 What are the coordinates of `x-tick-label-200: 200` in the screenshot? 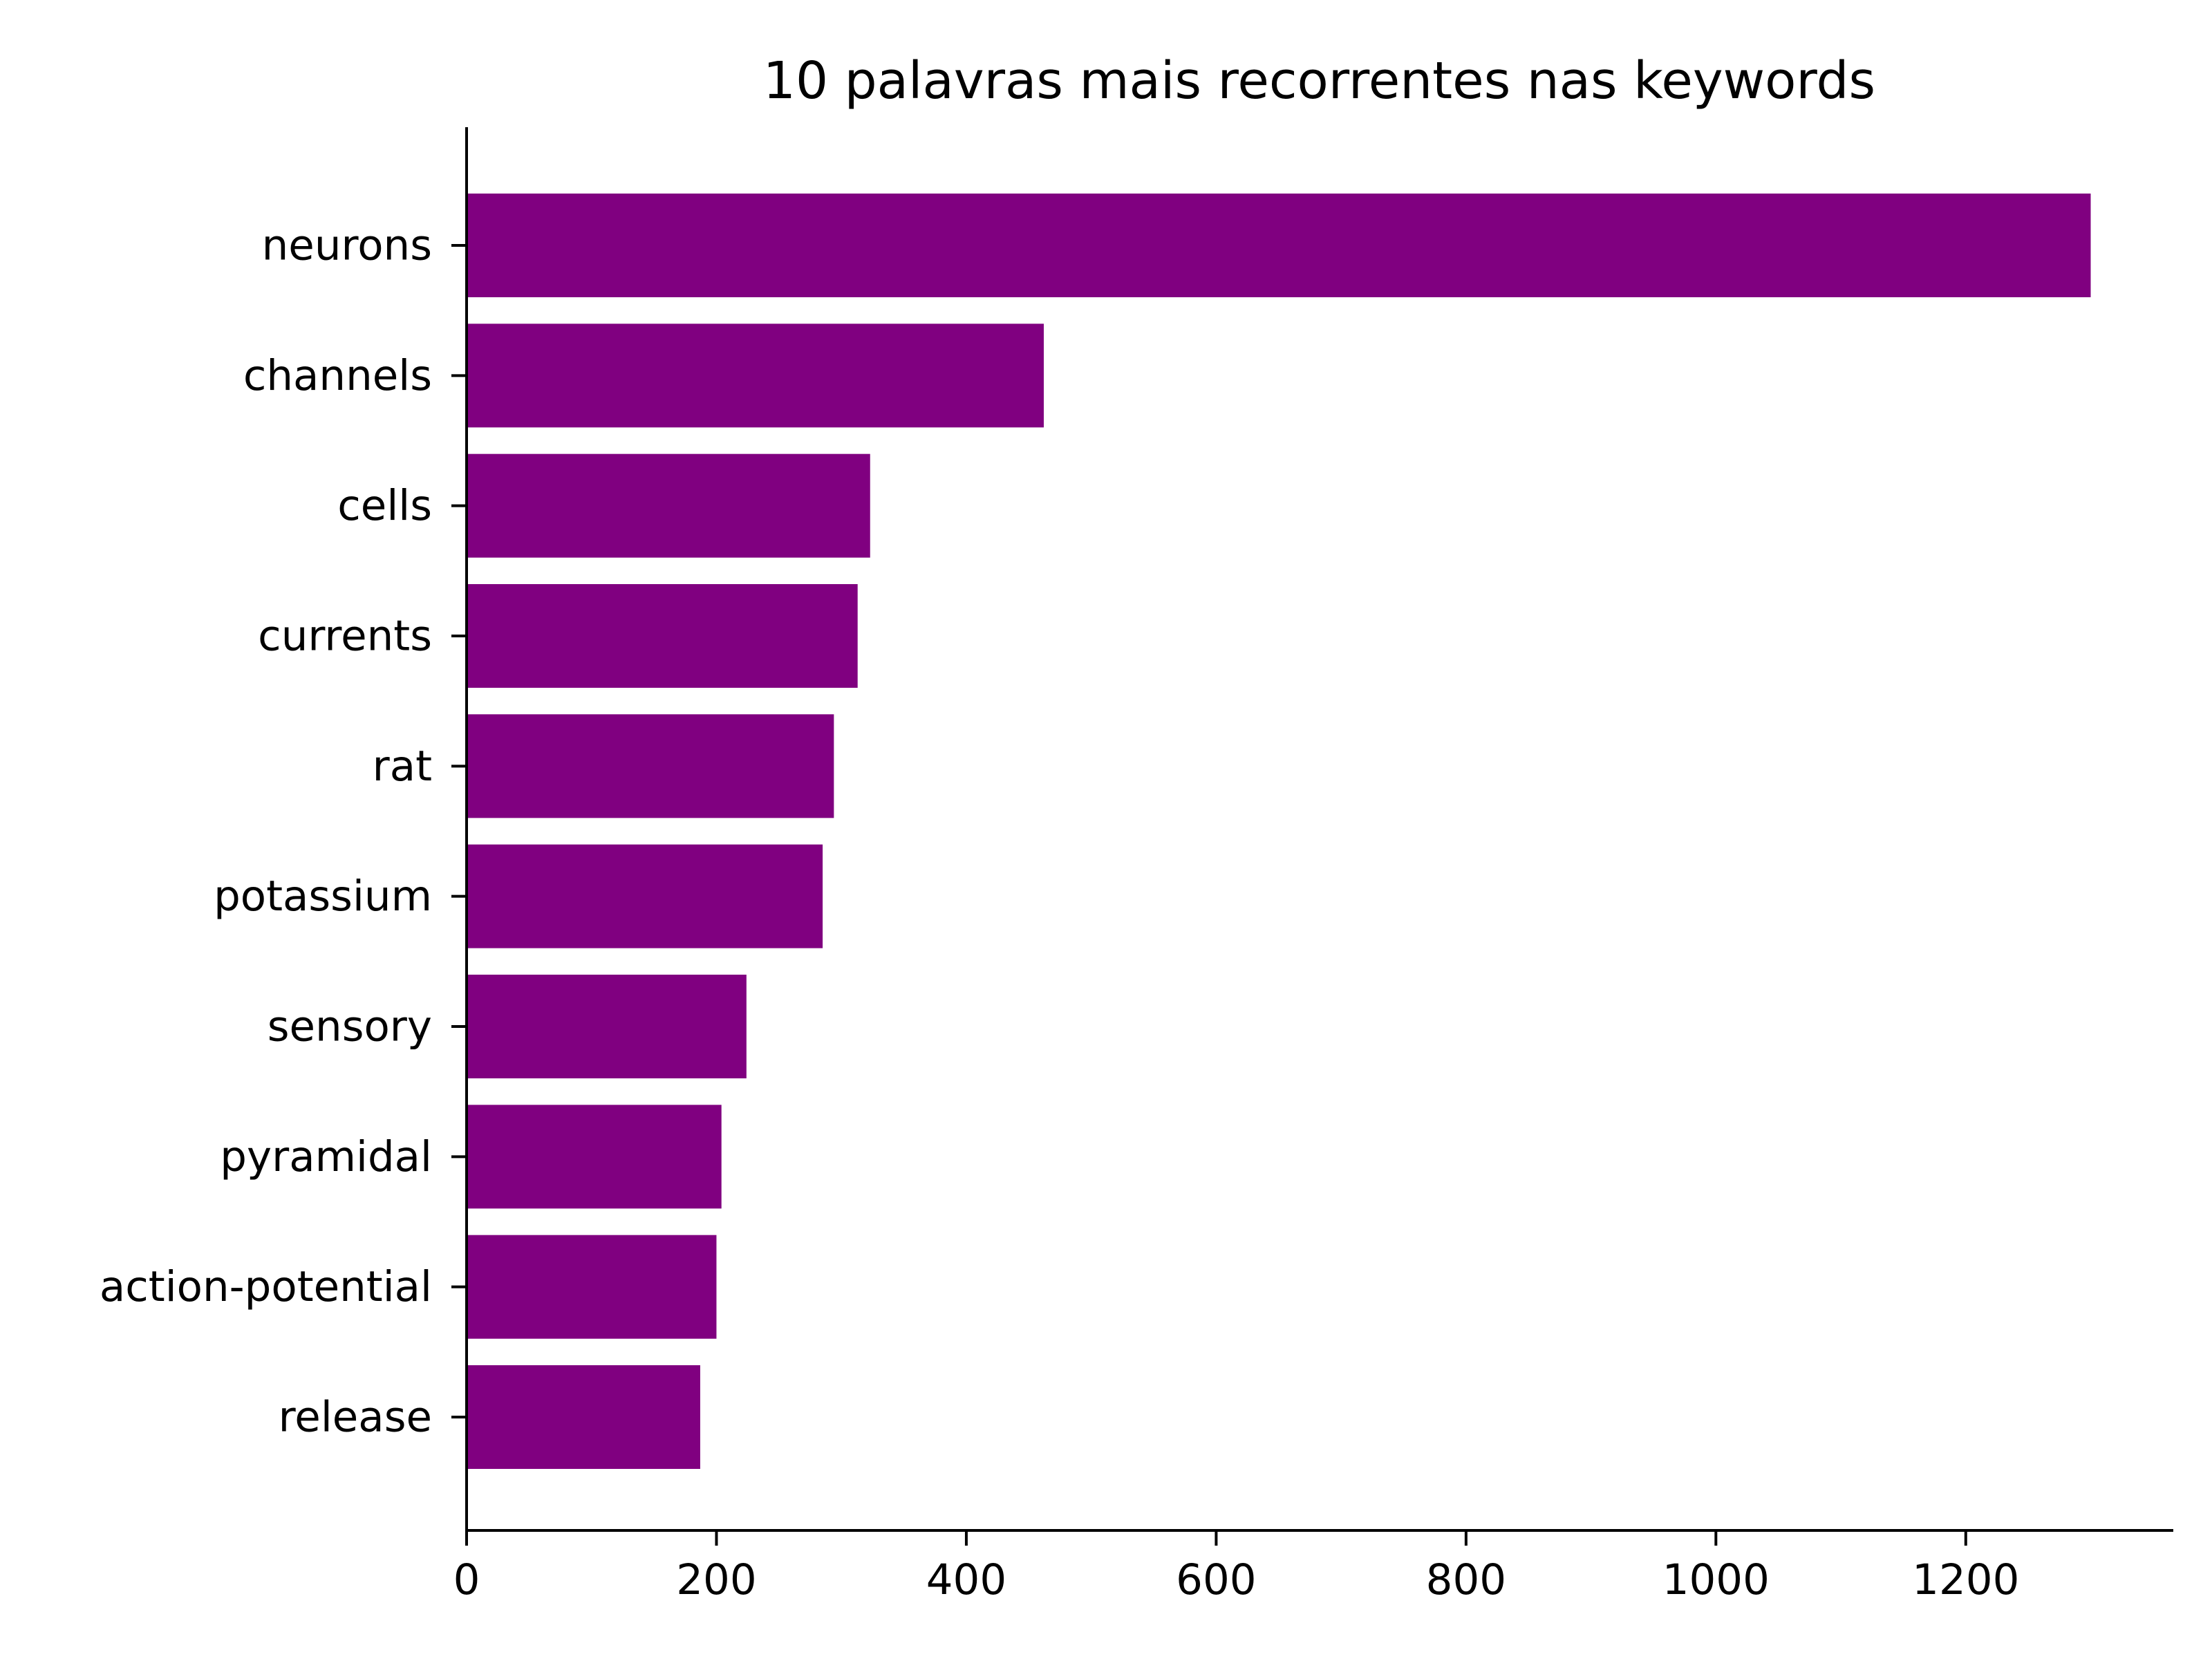 It's located at (716, 1579).